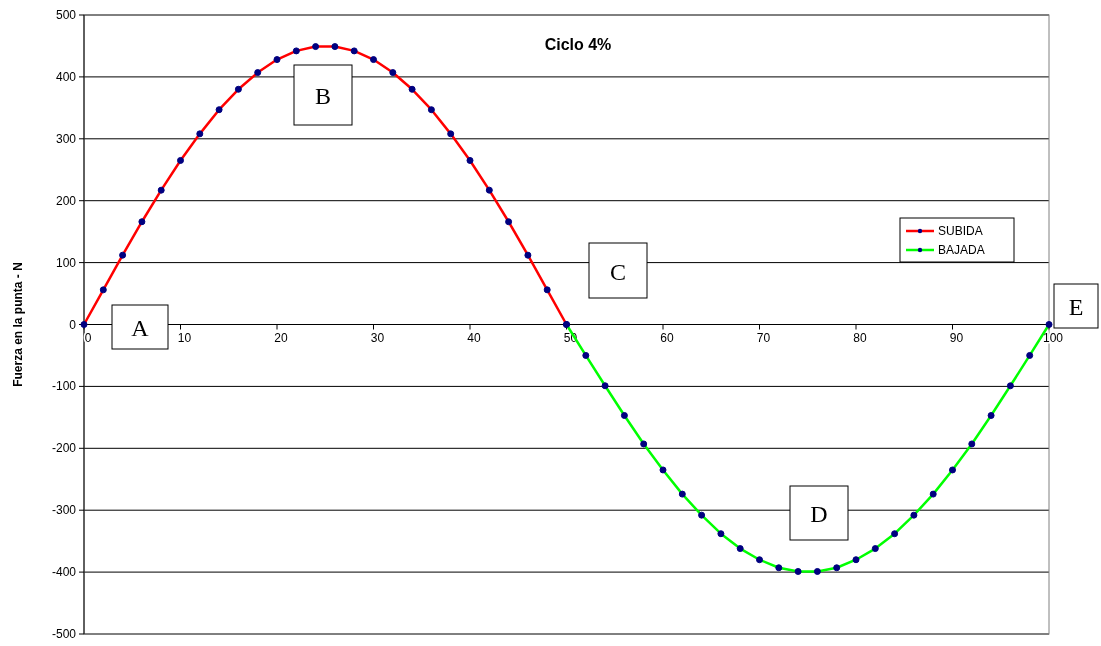 The height and width of the screenshot is (646, 1101). Describe the element at coordinates (18, 324) in the screenshot. I see `y-axis-title: Fuerza en la punta - N` at that location.